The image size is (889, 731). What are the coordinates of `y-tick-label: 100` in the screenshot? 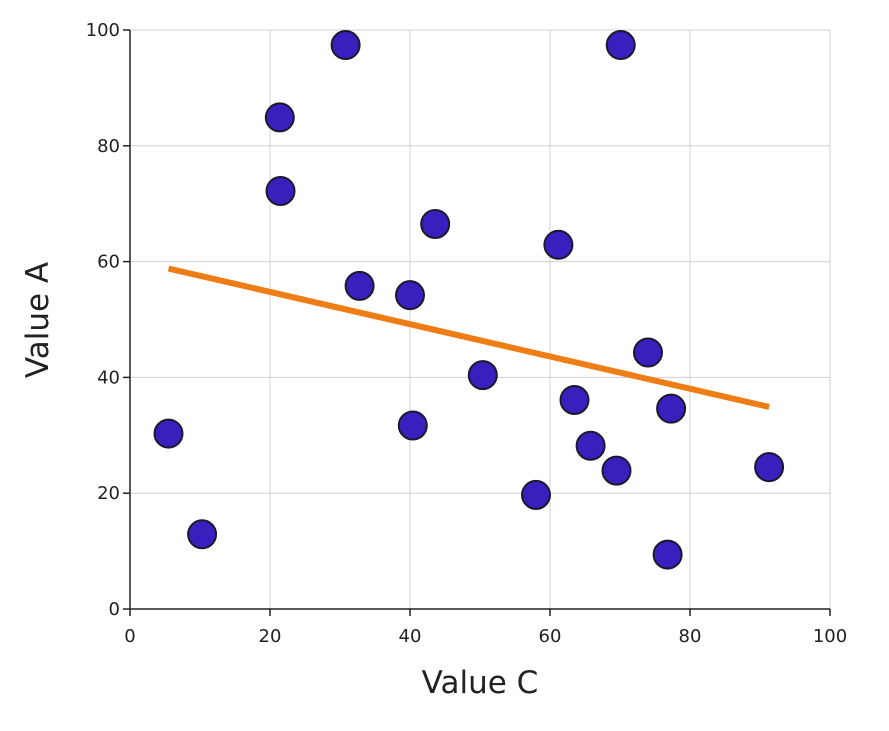 It's located at (103, 30).